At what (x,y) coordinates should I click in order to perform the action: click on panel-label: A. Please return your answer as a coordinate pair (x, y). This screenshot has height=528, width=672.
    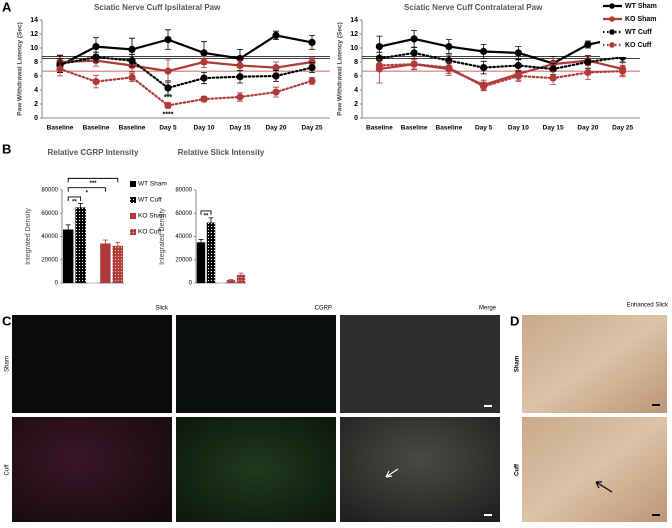
    Looking at the image, I should click on (7, 7).